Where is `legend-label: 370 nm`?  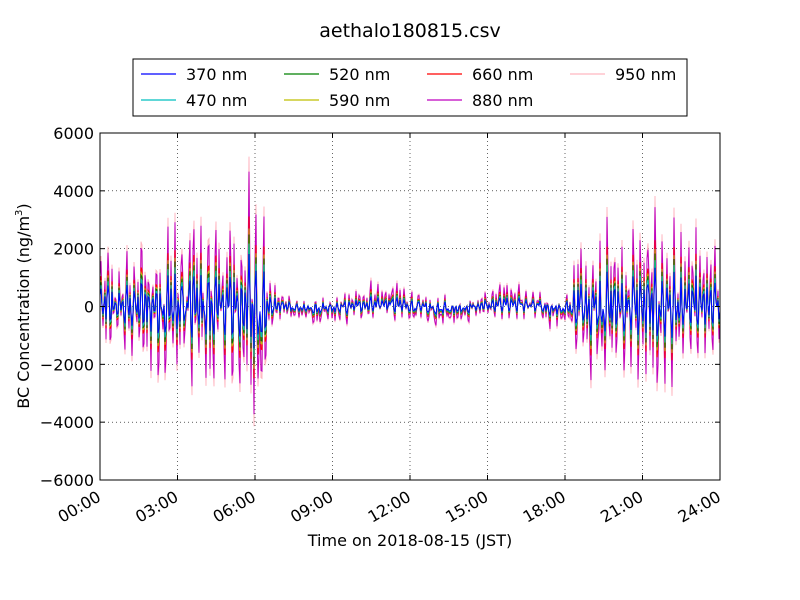 legend-label: 370 nm is located at coordinates (216, 74).